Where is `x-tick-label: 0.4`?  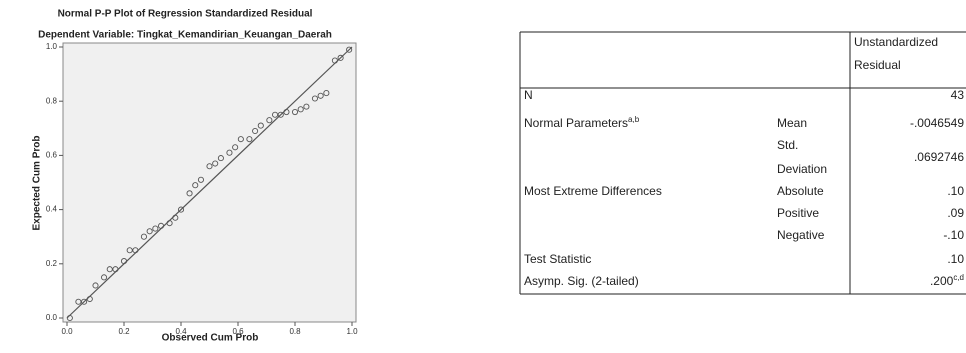
x-tick-label: 0.4 is located at coordinates (181, 331).